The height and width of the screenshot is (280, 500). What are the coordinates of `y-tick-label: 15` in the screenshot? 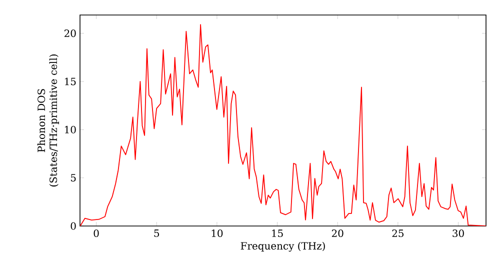 It's located at (70, 82).